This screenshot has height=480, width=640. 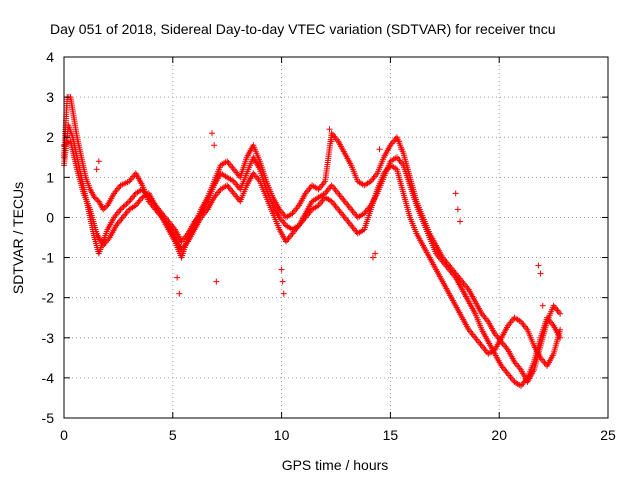 I want to click on y-tick-label: 4, so click(x=50, y=57).